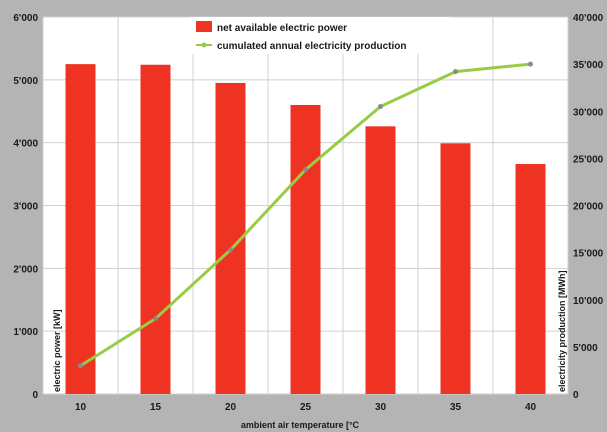  I want to click on y-tick-left: 6'000, so click(25, 18).